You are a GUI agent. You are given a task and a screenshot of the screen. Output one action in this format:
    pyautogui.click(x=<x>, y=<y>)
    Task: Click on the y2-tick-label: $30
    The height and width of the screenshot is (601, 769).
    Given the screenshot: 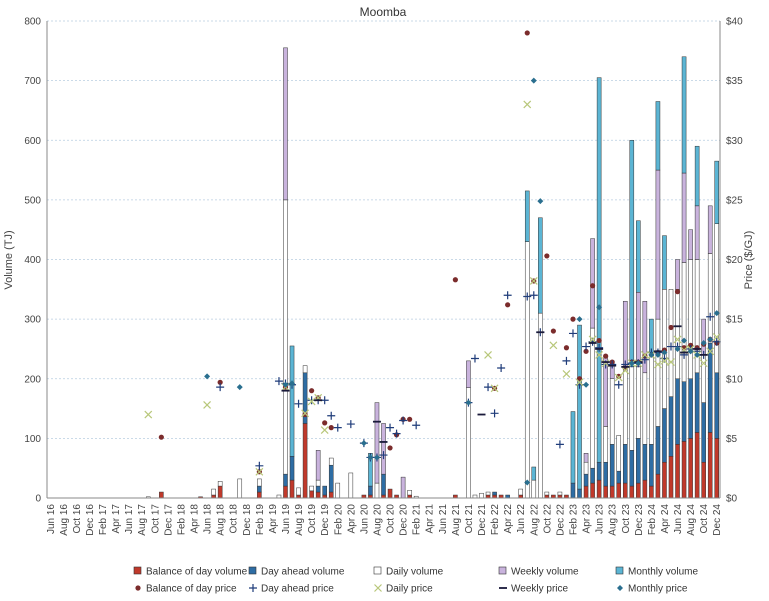 What is the action you would take?
    pyautogui.click(x=734, y=141)
    